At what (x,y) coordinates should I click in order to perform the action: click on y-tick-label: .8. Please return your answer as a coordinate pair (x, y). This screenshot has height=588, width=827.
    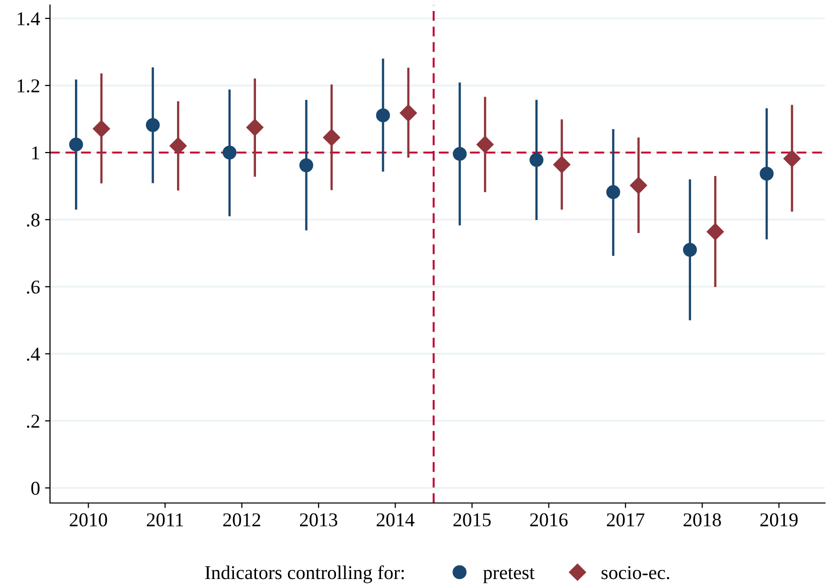
    Looking at the image, I should click on (33, 220).